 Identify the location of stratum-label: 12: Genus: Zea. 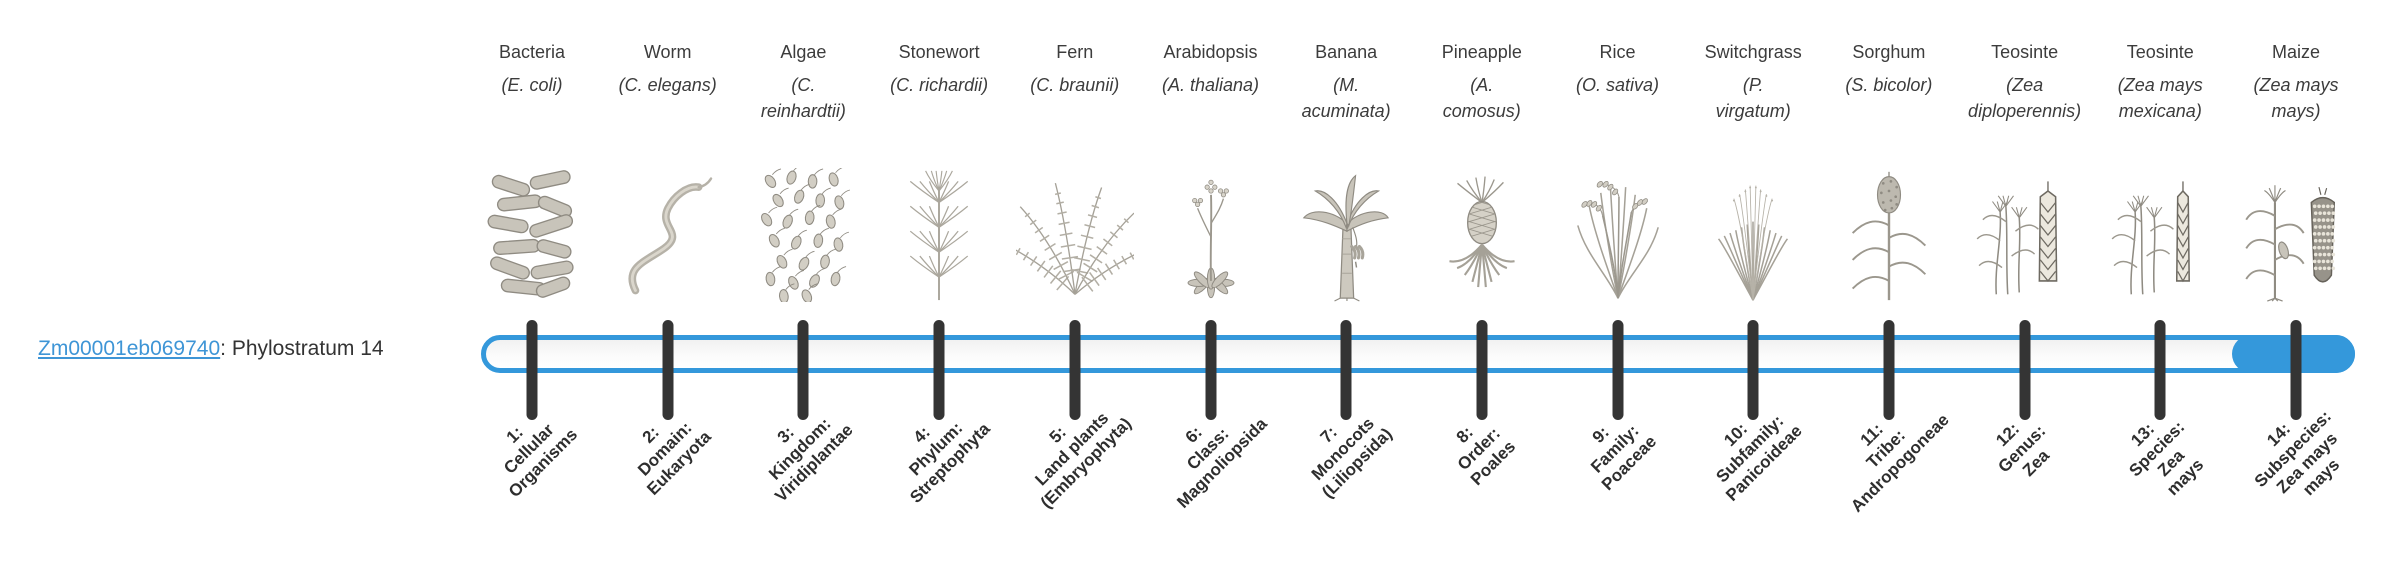
(2022, 450).